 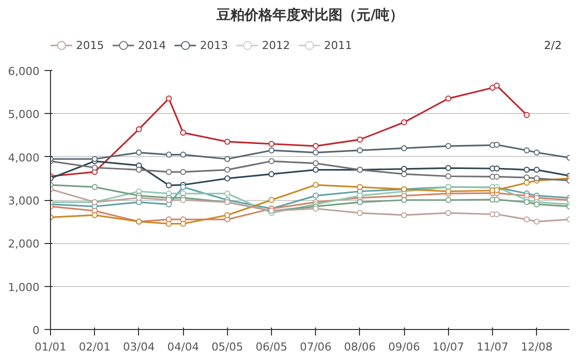 What do you see at coordinates (139, 347) in the screenshot?
I see `x-tick-label: 03/04` at bounding box center [139, 347].